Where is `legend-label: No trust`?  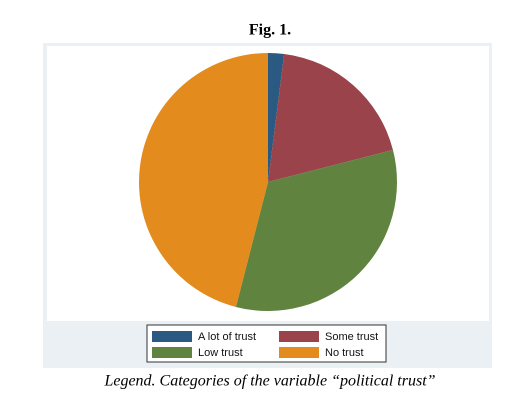 legend-label: No trust is located at coordinates (344, 353).